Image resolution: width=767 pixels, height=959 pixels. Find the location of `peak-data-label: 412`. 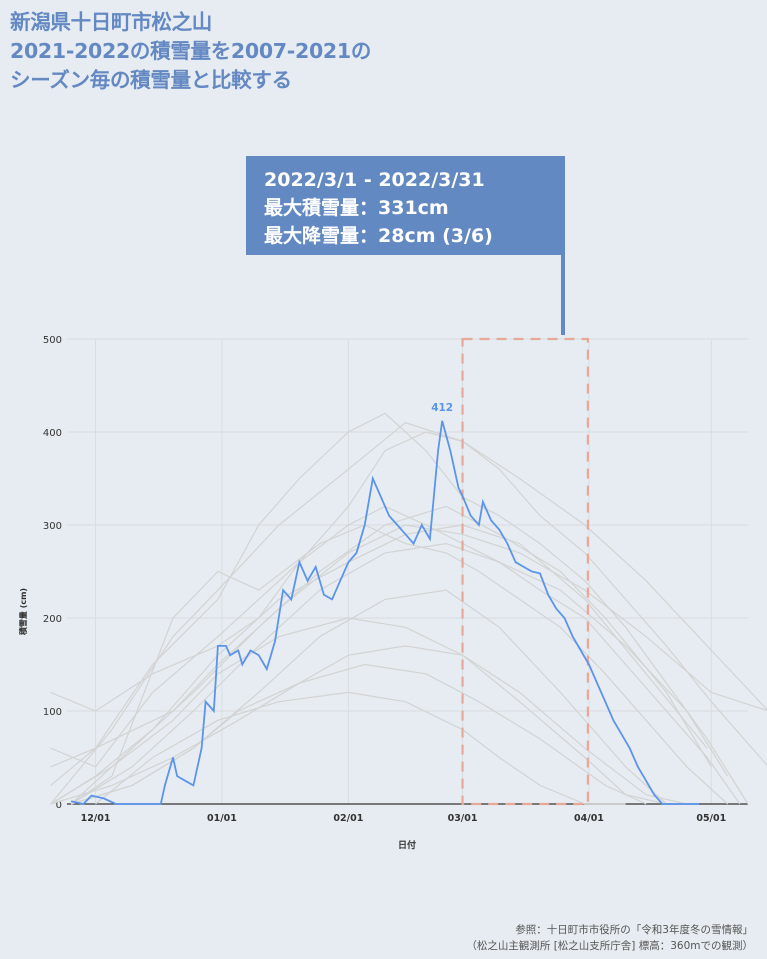

peak-data-label: 412 is located at coordinates (442, 408).